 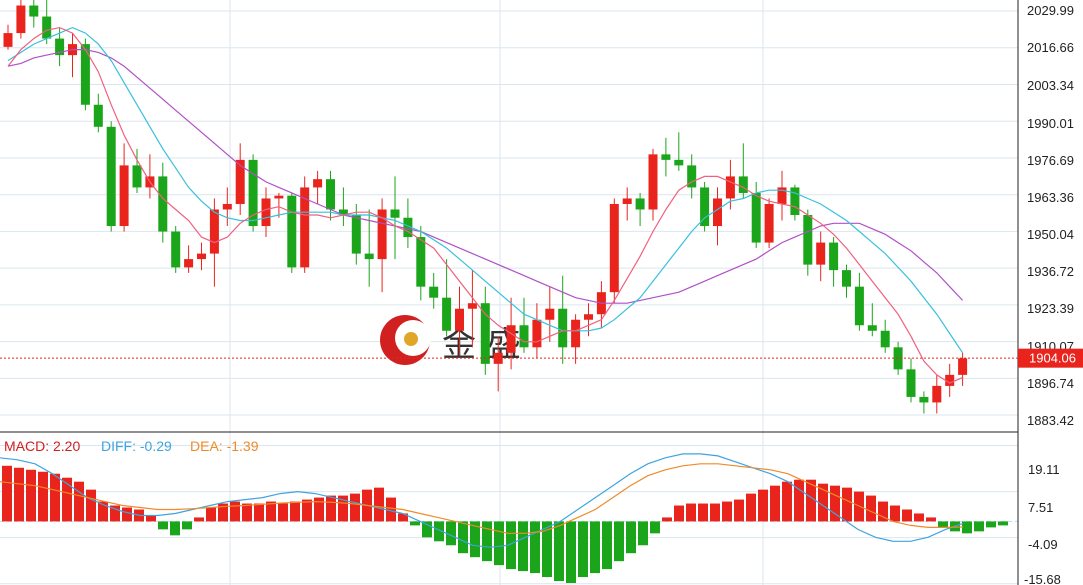 I want to click on diff-line, so click(x=482, y=500).